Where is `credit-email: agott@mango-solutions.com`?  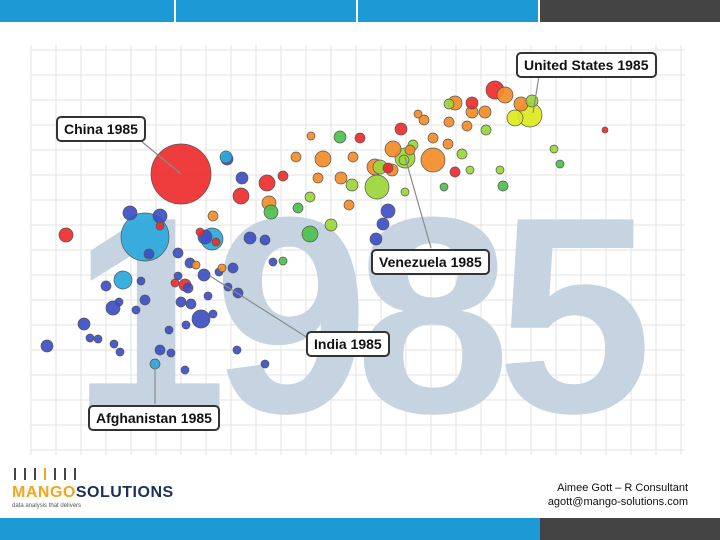 credit-email: agott@mango-solutions.com is located at coordinates (617, 502).